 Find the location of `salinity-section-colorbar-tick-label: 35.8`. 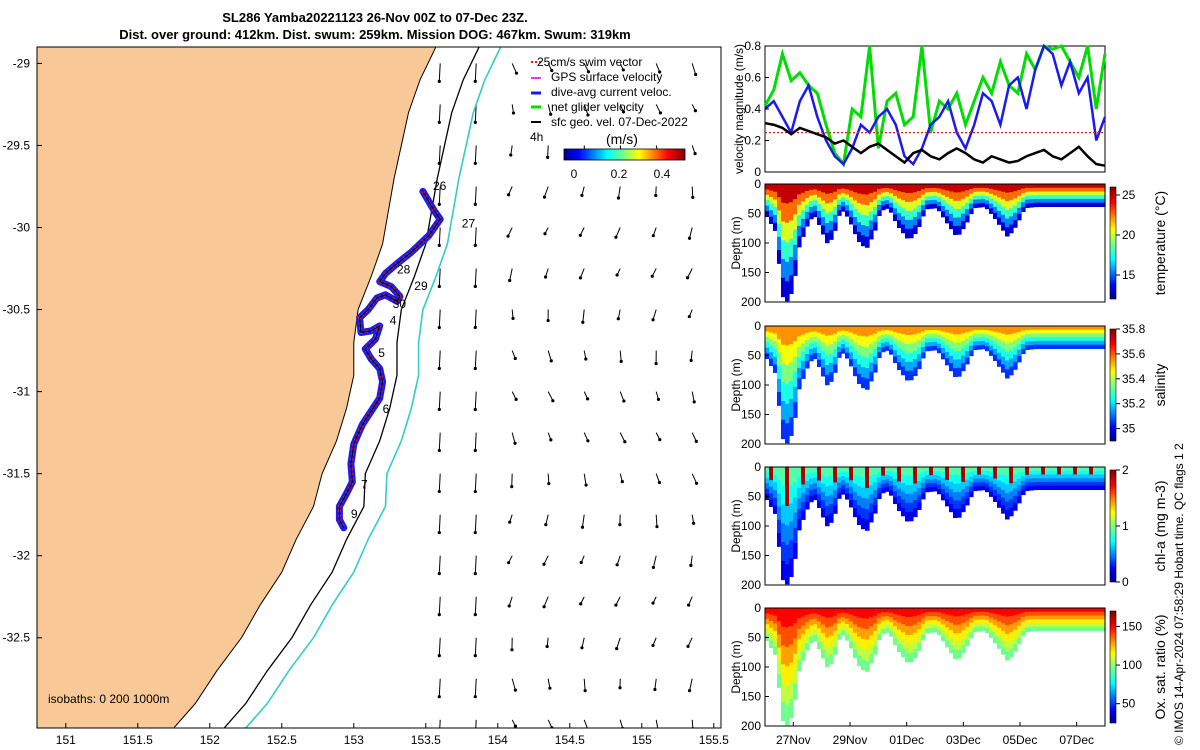

salinity-section-colorbar-tick-label: 35.8 is located at coordinates (1134, 329).